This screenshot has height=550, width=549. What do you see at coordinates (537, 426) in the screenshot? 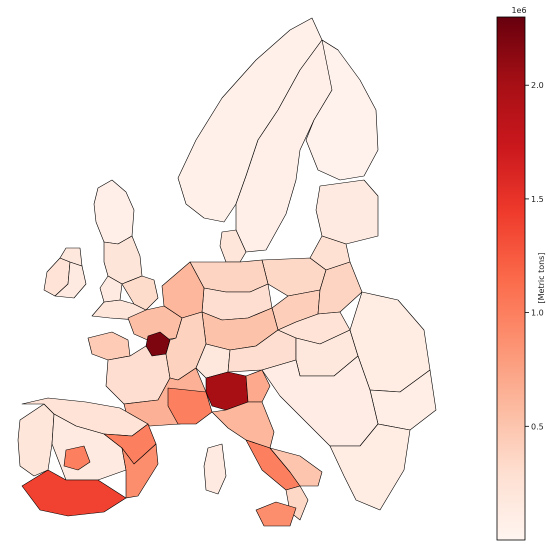
I see `colorbar-tick-label: 0.5` at bounding box center [537, 426].